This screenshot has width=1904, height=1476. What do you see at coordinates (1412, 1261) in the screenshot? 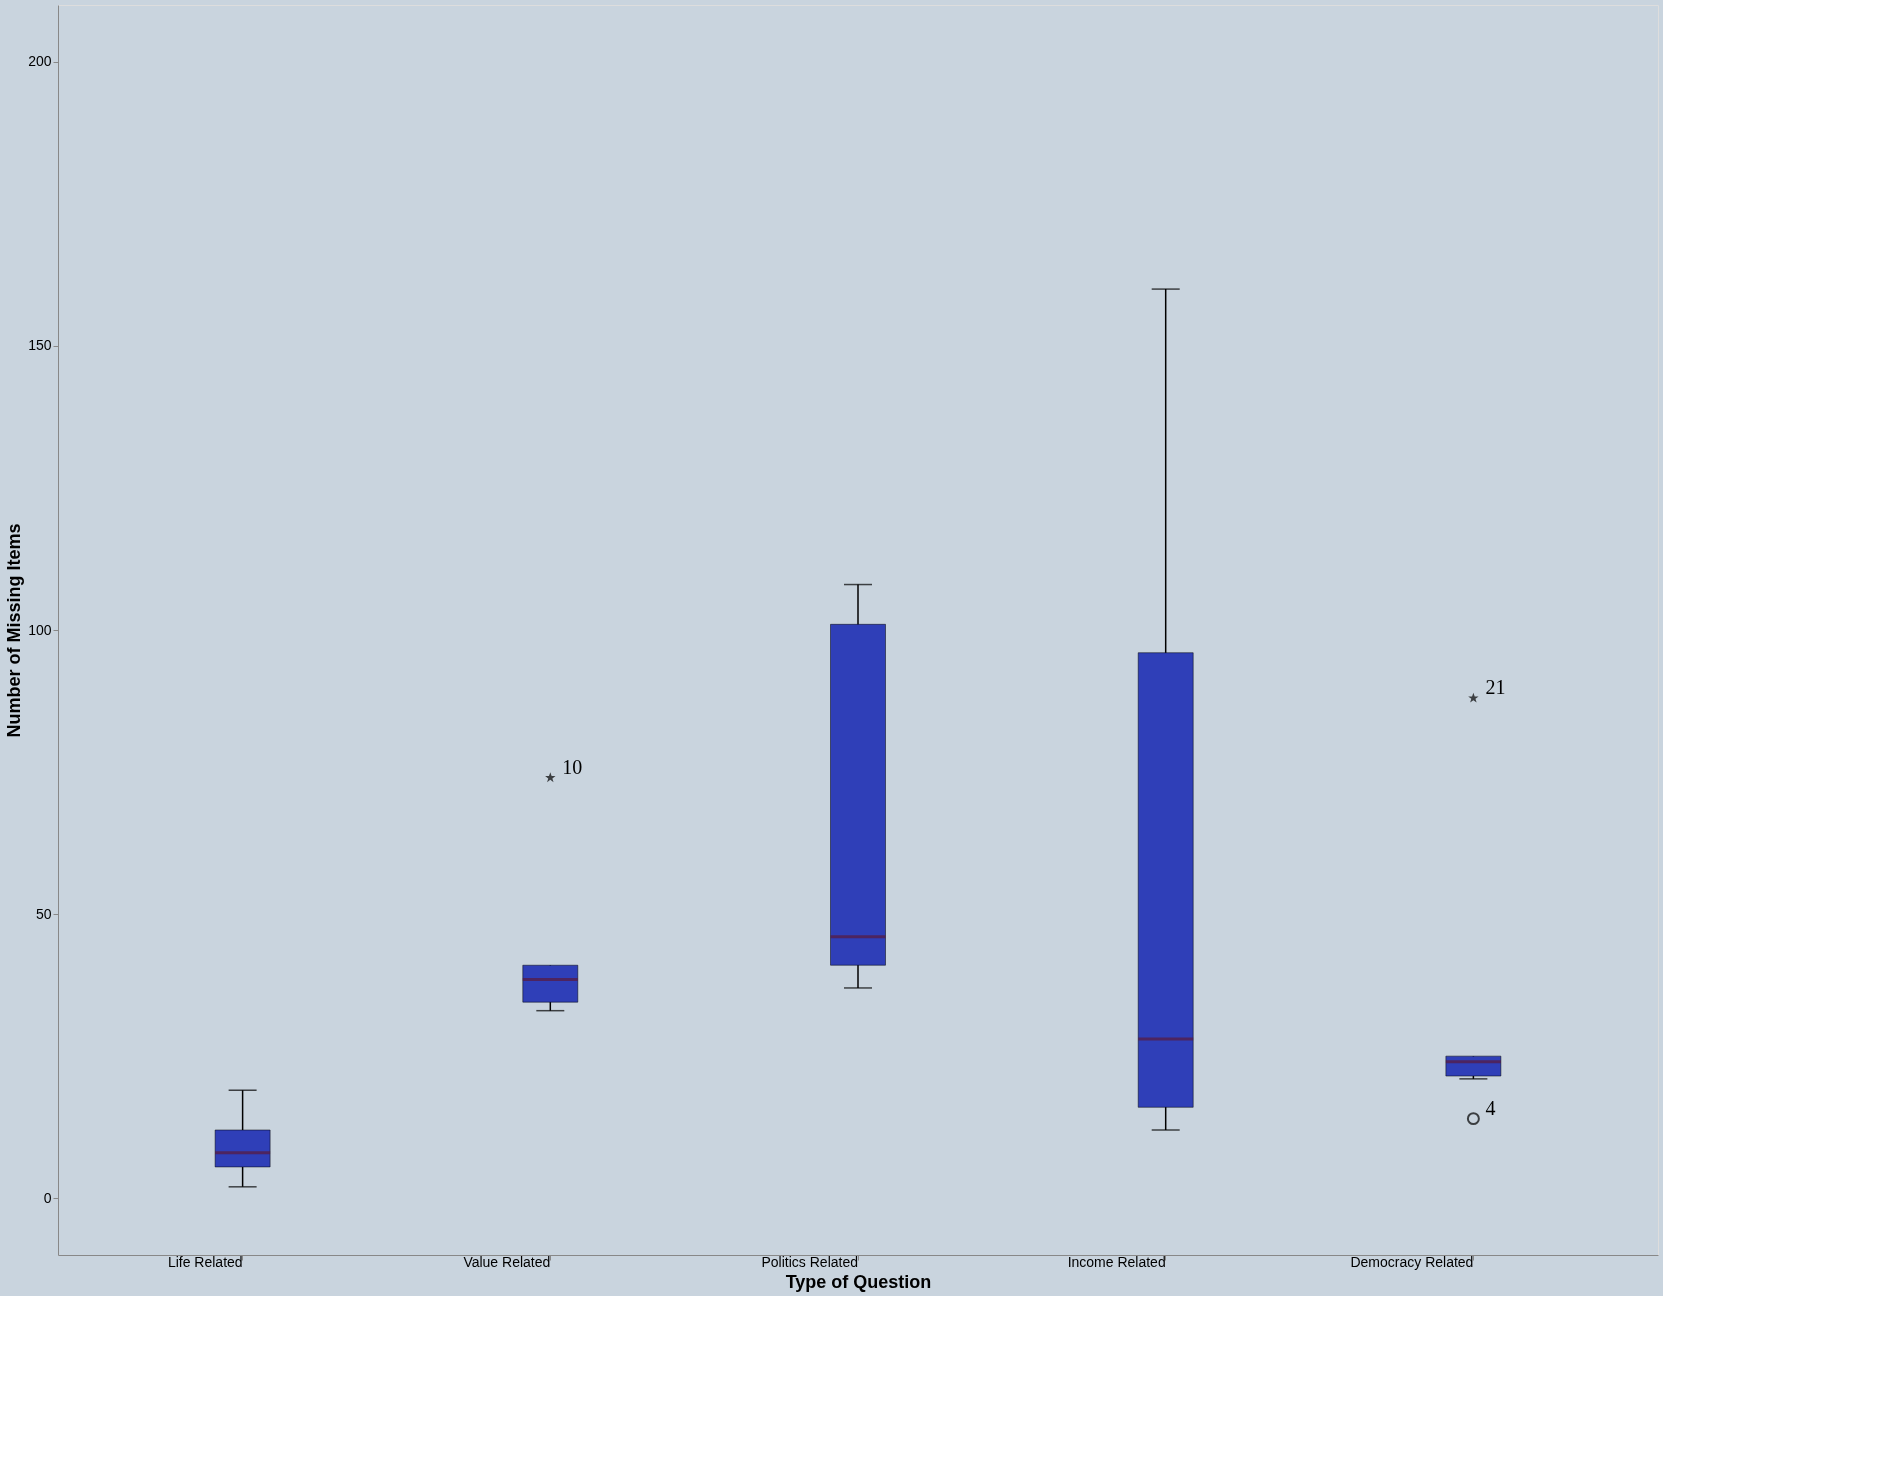
I see `x-tick-label: Democracy Related` at bounding box center [1412, 1261].